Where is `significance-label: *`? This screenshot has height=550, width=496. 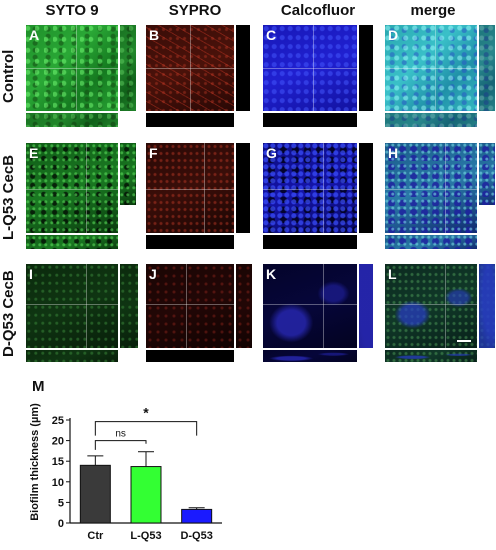
significance-label: * is located at coordinates (146, 413).